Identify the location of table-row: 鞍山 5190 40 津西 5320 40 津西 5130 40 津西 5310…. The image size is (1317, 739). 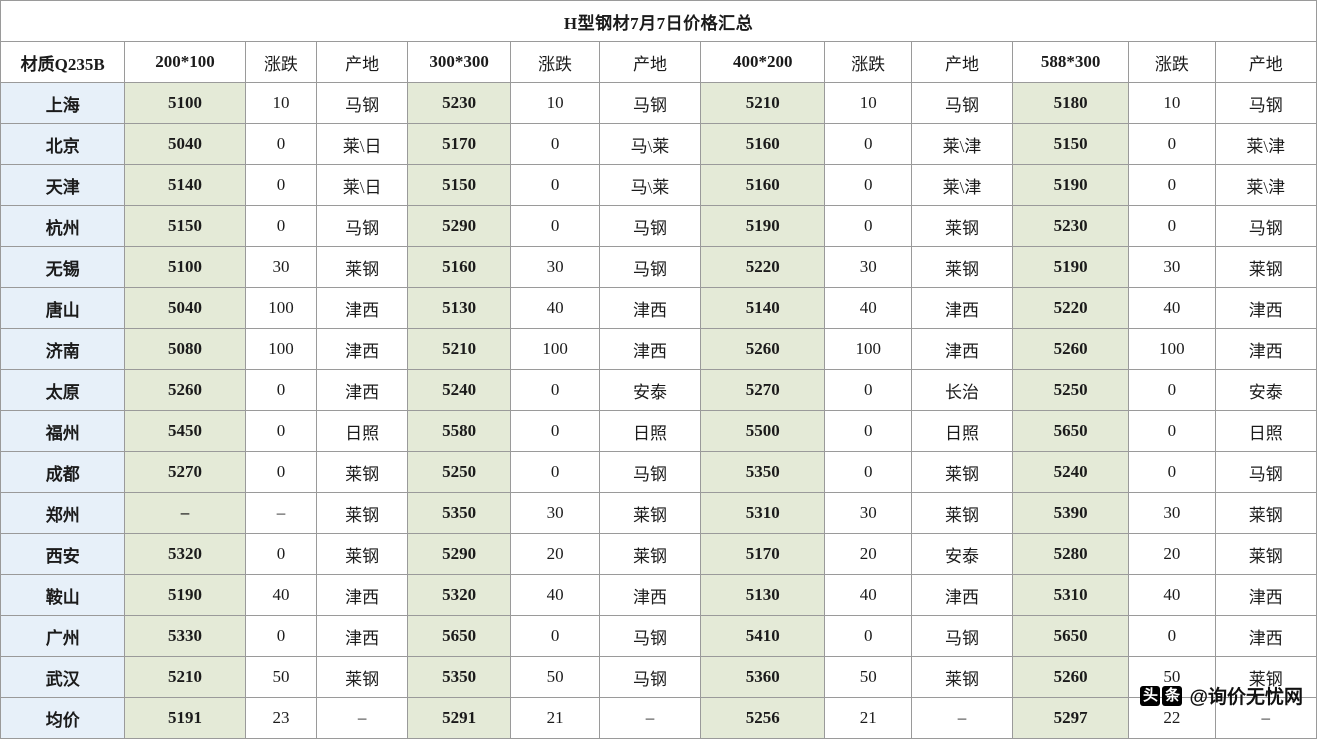
(658, 595).